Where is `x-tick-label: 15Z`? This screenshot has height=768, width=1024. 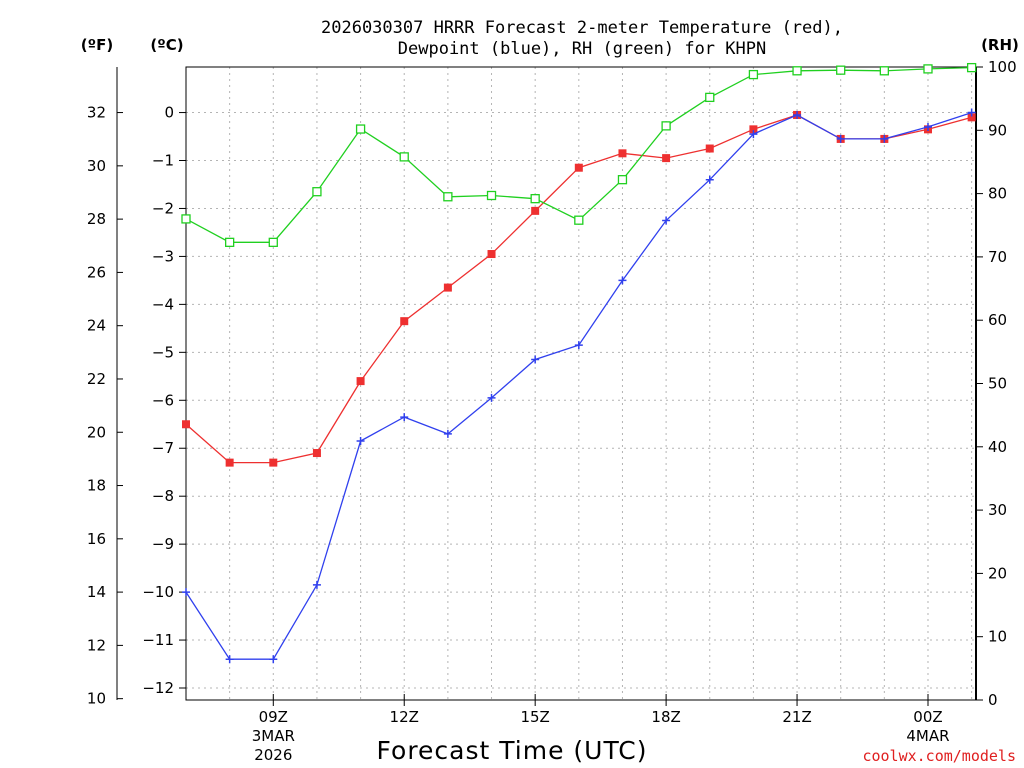 x-tick-label: 15Z is located at coordinates (534, 717).